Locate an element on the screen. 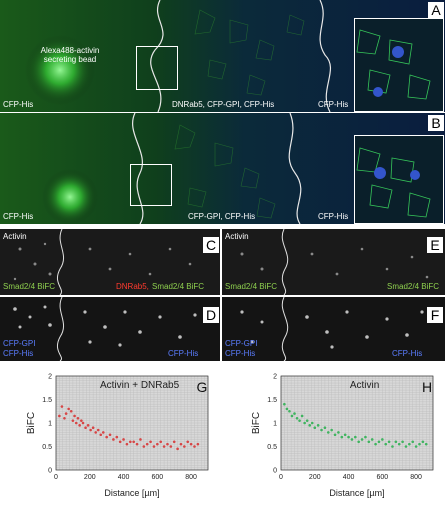 The height and width of the screenshot is (505, 445). x-axis-label: Distance [µm] is located at coordinates (131, 493).